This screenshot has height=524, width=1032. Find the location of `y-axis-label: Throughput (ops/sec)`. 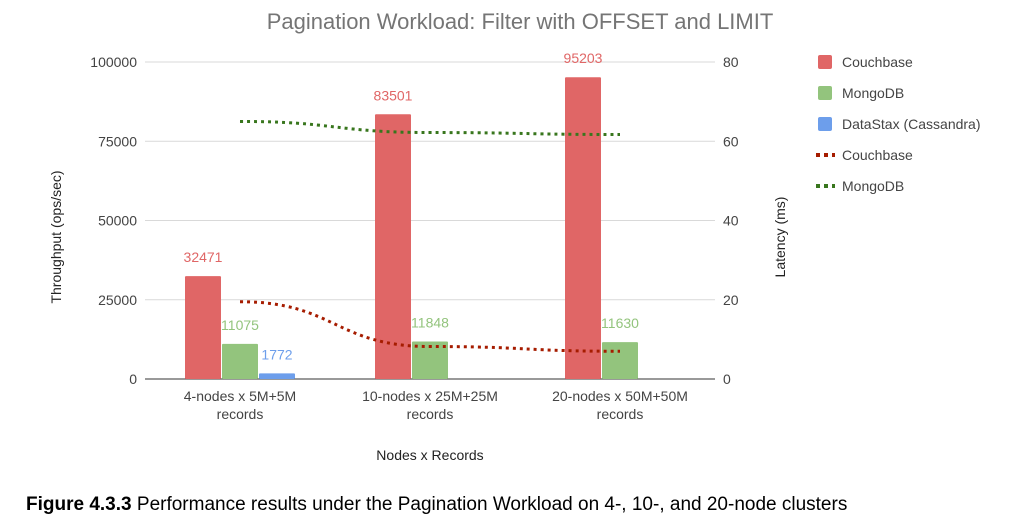

y-axis-label: Throughput (ops/sec) is located at coordinates (56, 236).